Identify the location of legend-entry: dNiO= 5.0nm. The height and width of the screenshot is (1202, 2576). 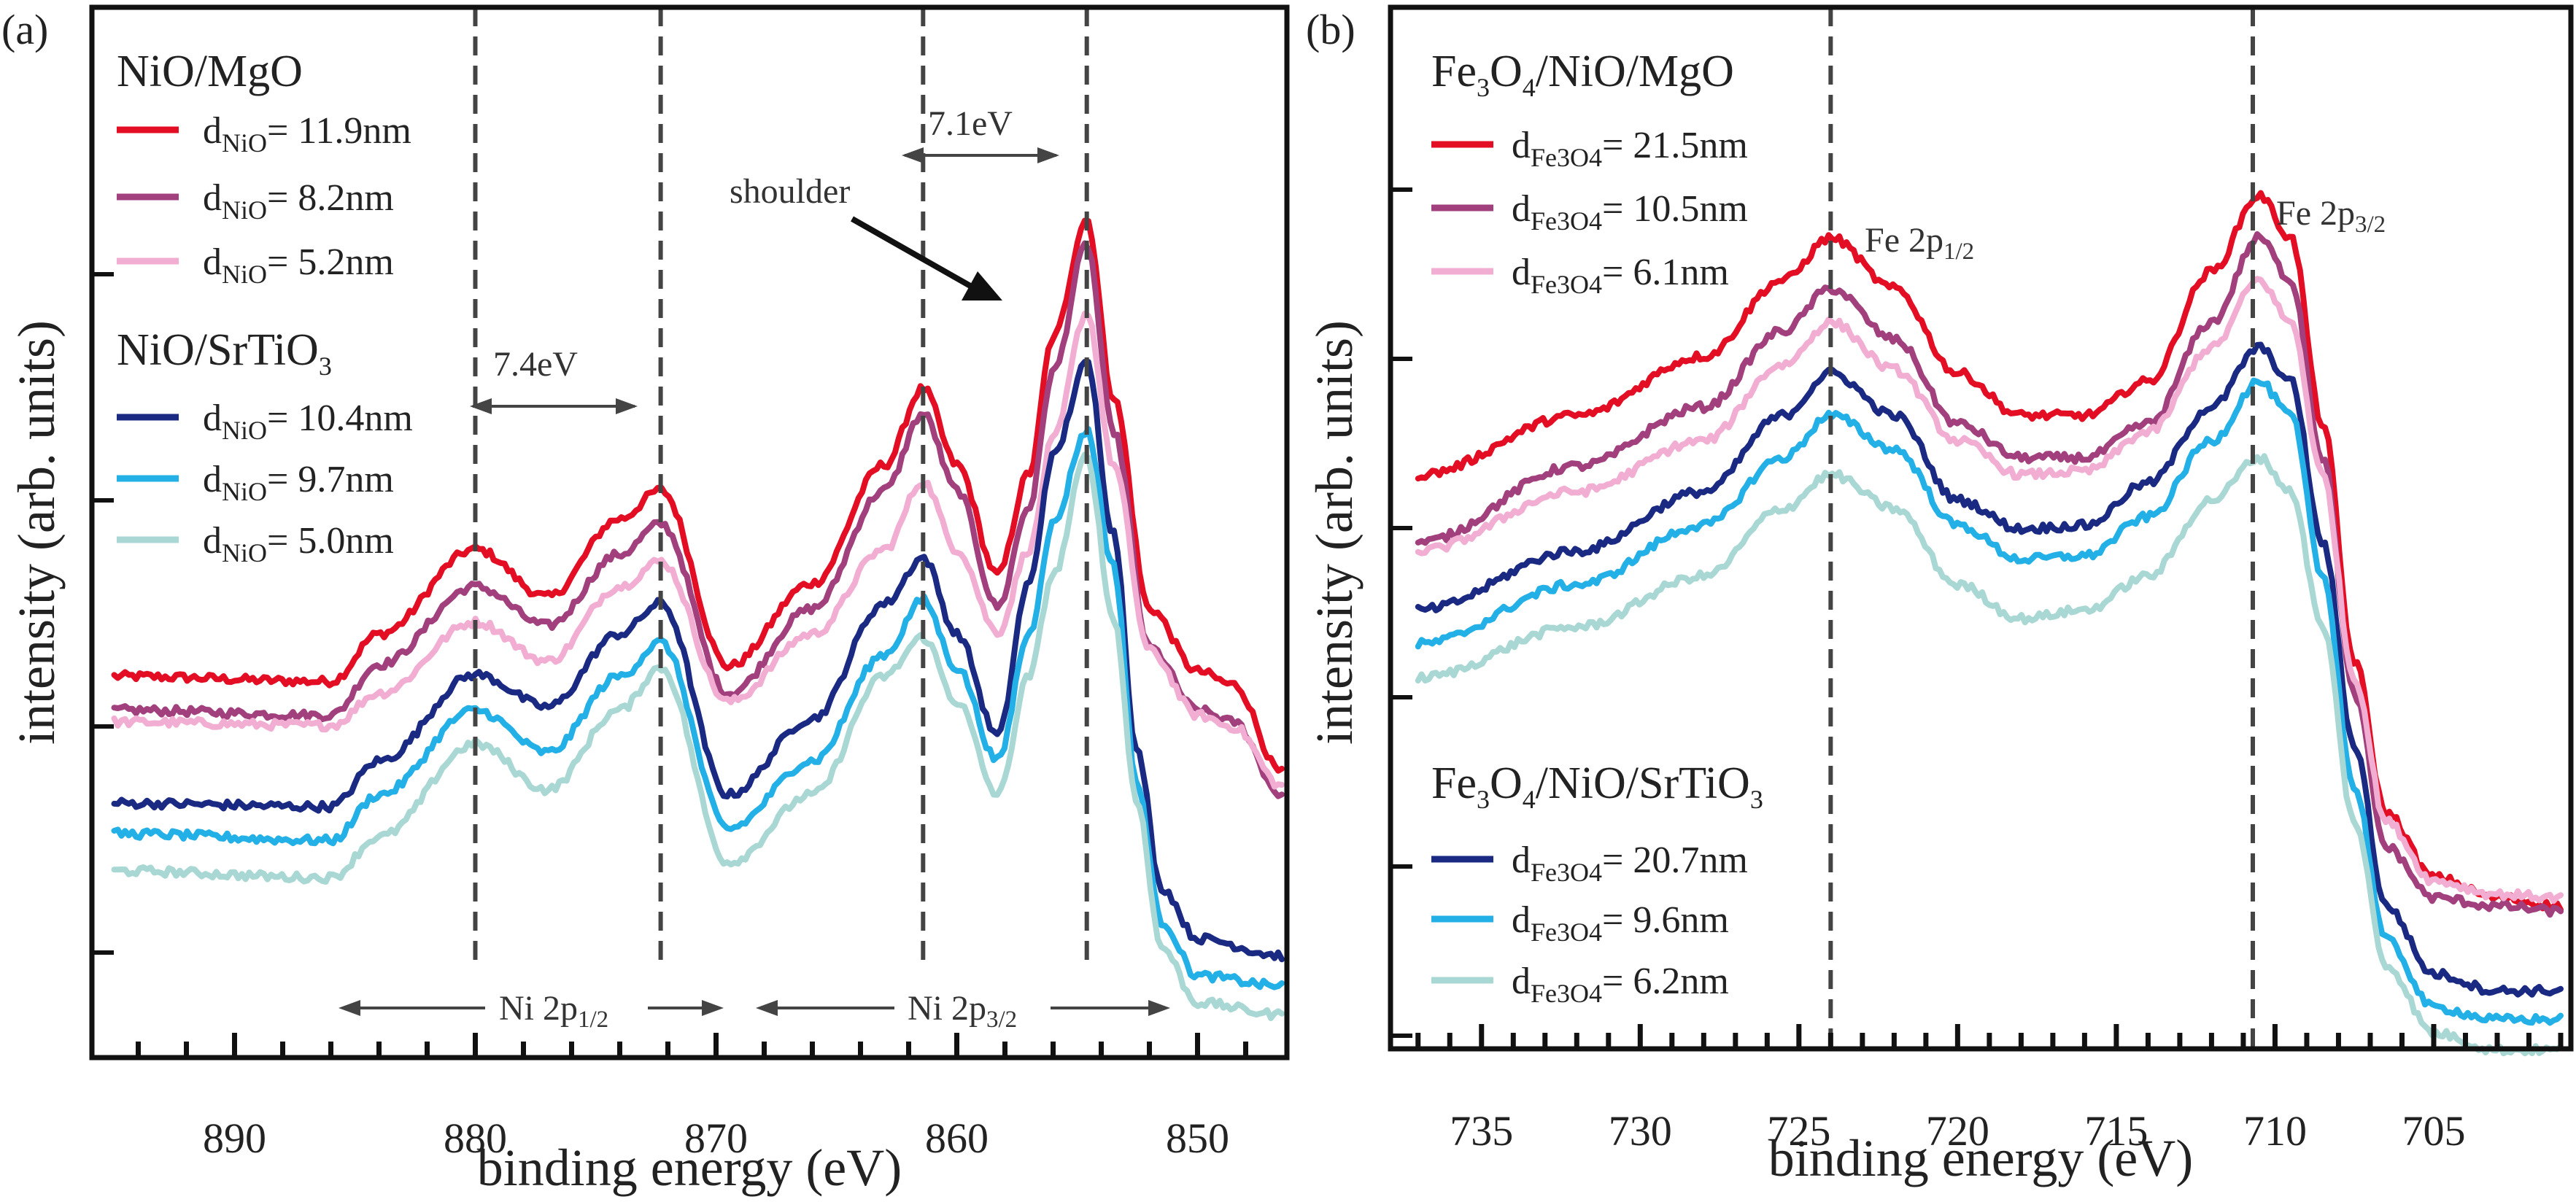
(255, 543).